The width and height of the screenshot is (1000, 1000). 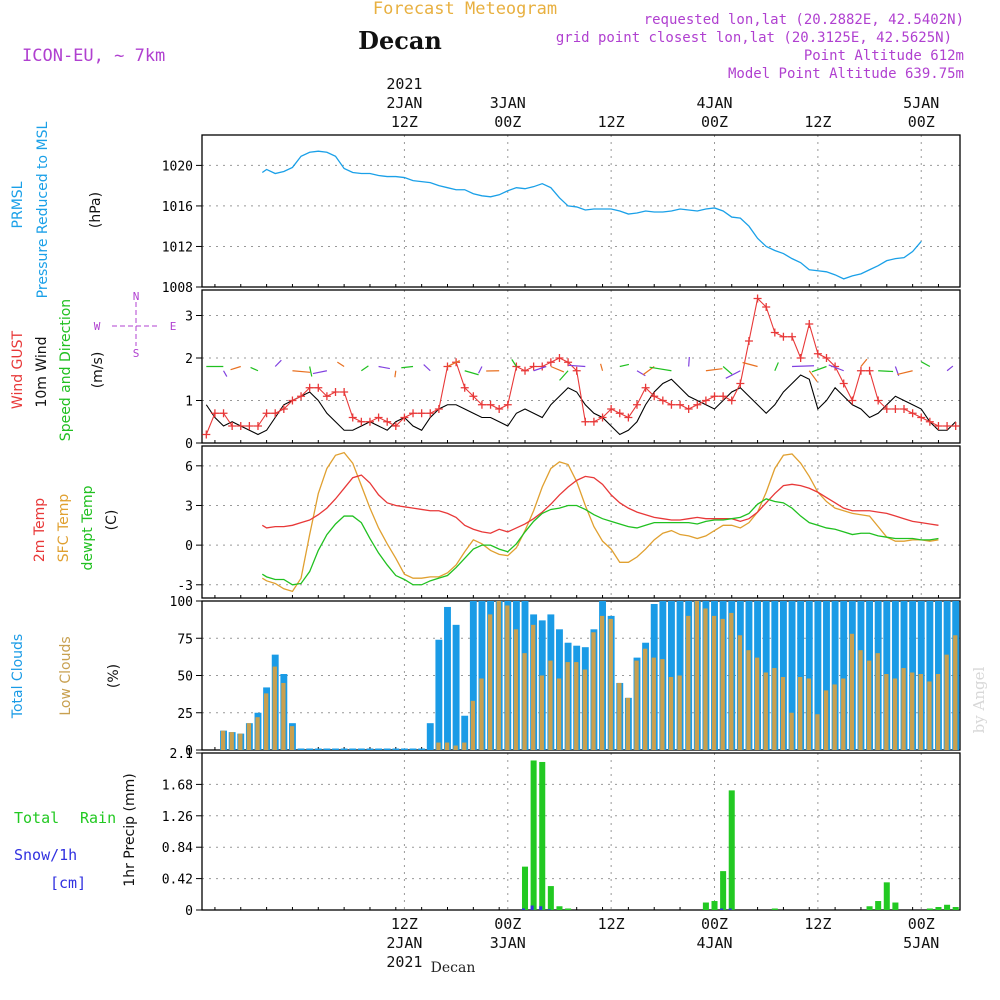 What do you see at coordinates (66, 370) in the screenshot?
I see `wind-label-dir: Speed and Direction` at bounding box center [66, 370].